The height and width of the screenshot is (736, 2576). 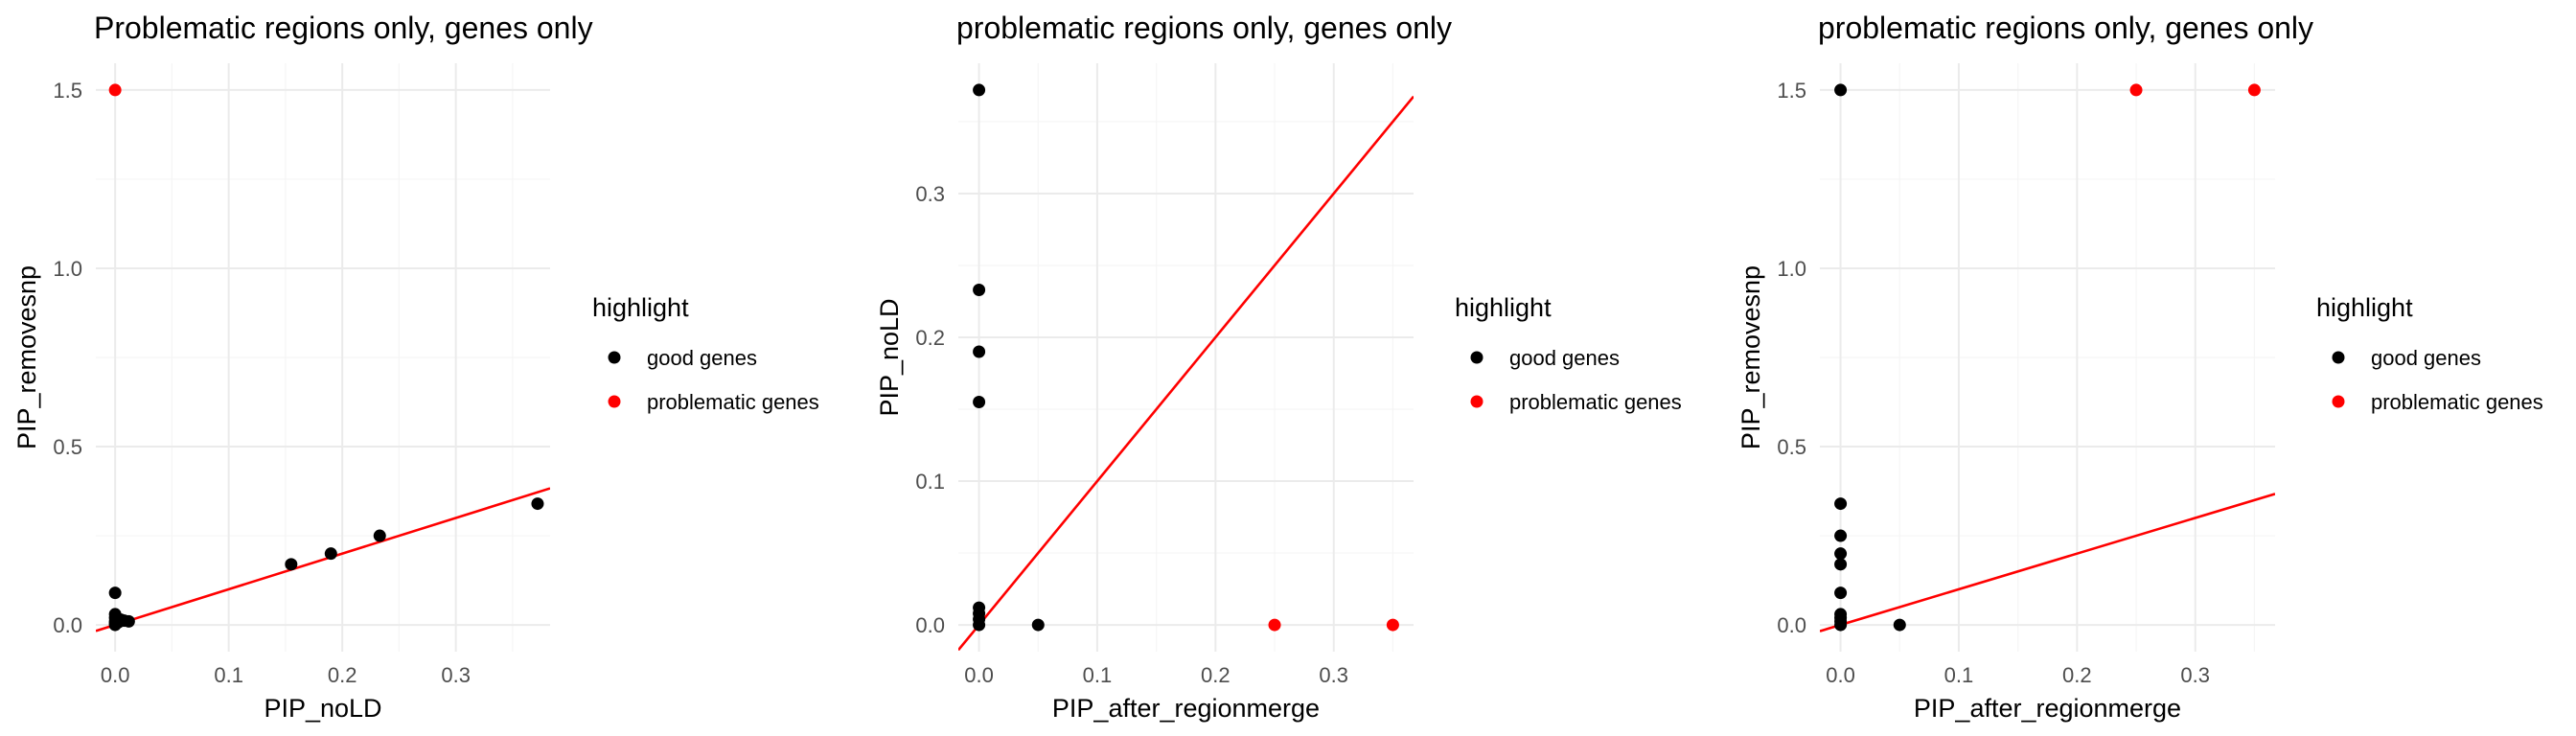 I want to click on y-tick-label: 0.1, so click(x=930, y=482).